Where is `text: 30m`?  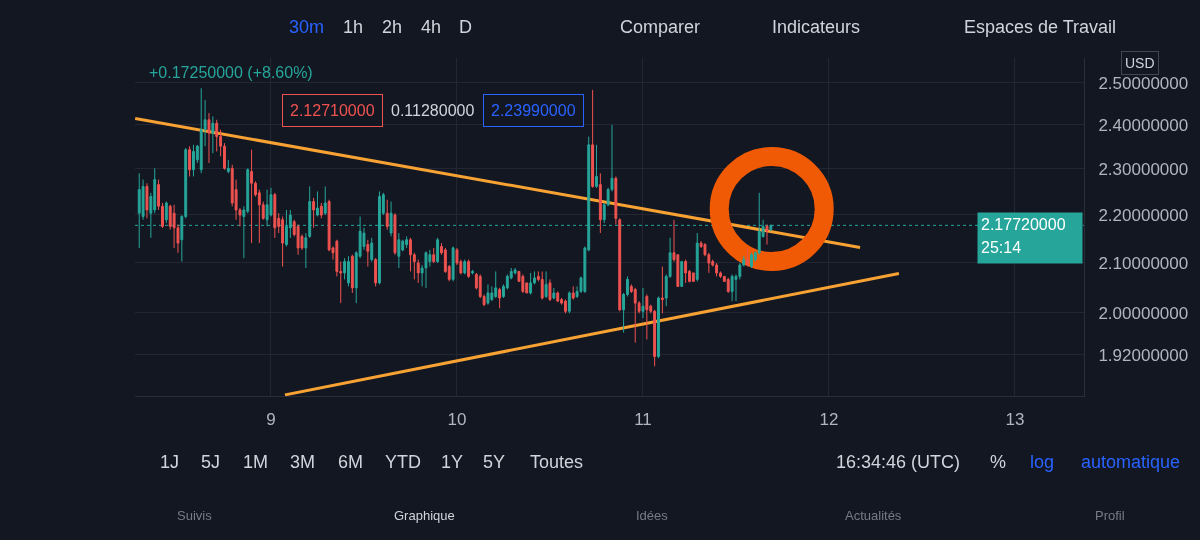 text: 30m is located at coordinates (307, 27).